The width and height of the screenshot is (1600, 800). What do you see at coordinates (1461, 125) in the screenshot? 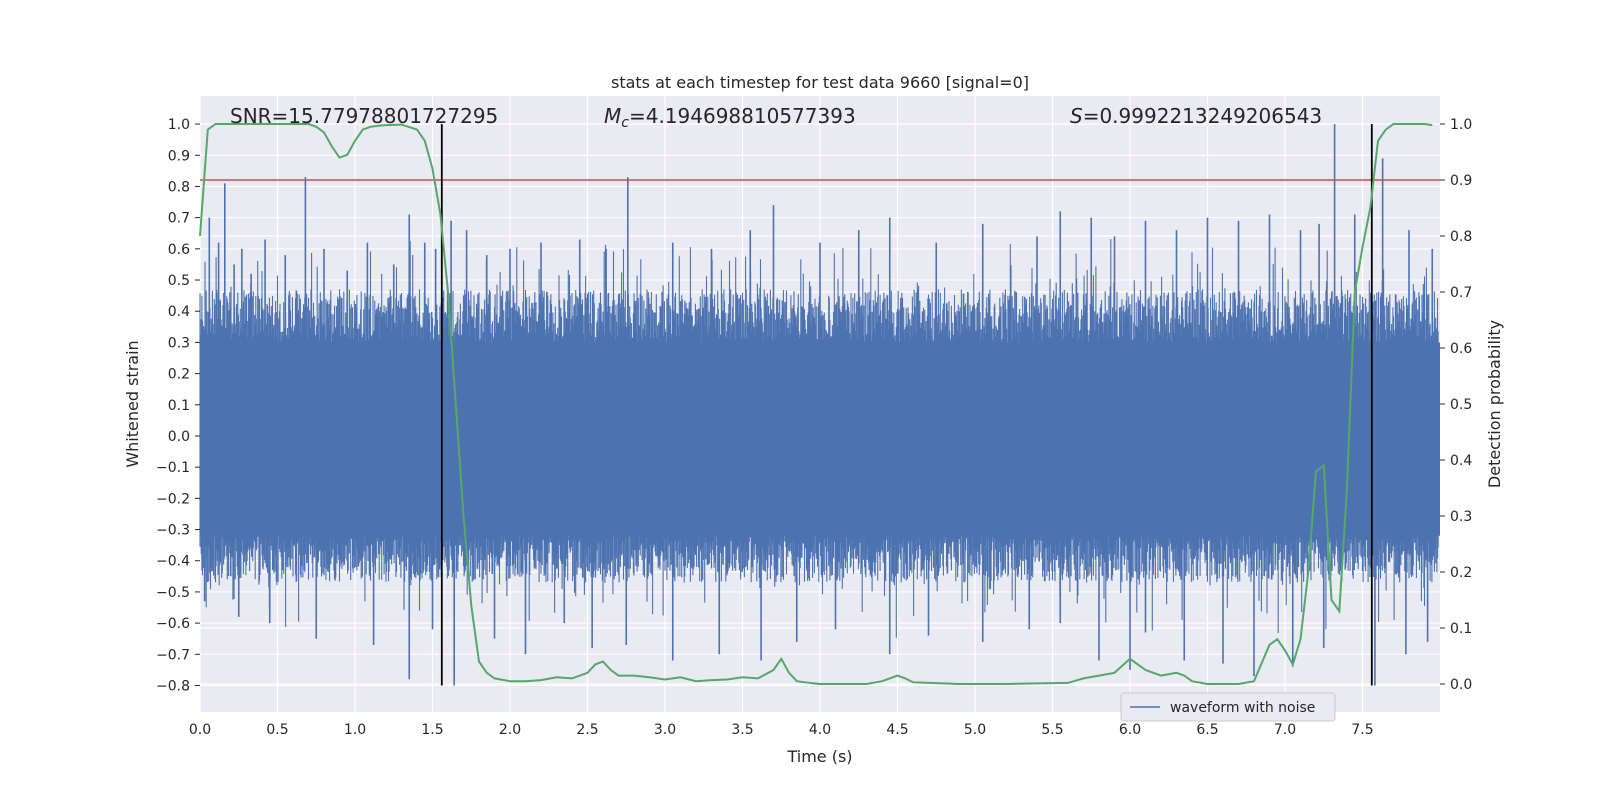
I see `y2-tick-label: 1.0` at bounding box center [1461, 125].